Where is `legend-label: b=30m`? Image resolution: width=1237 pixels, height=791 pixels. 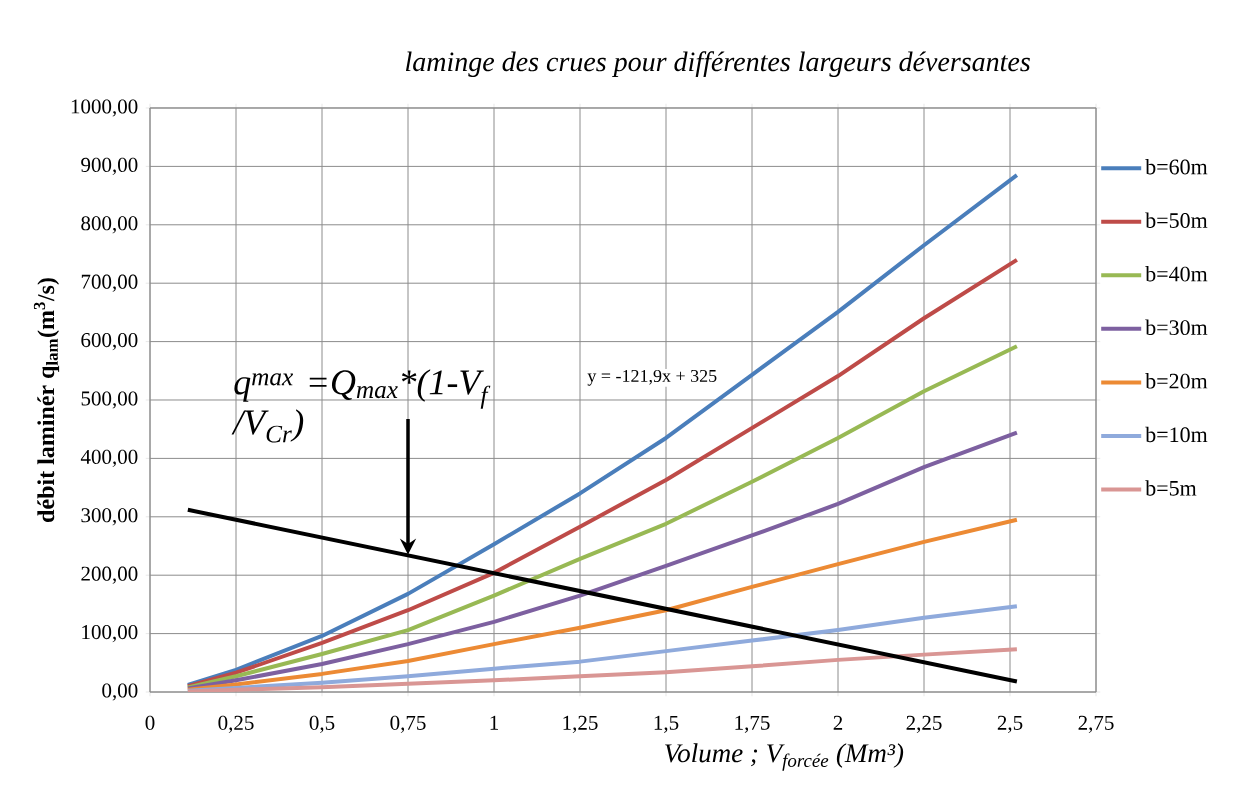 legend-label: b=30m is located at coordinates (1176, 327).